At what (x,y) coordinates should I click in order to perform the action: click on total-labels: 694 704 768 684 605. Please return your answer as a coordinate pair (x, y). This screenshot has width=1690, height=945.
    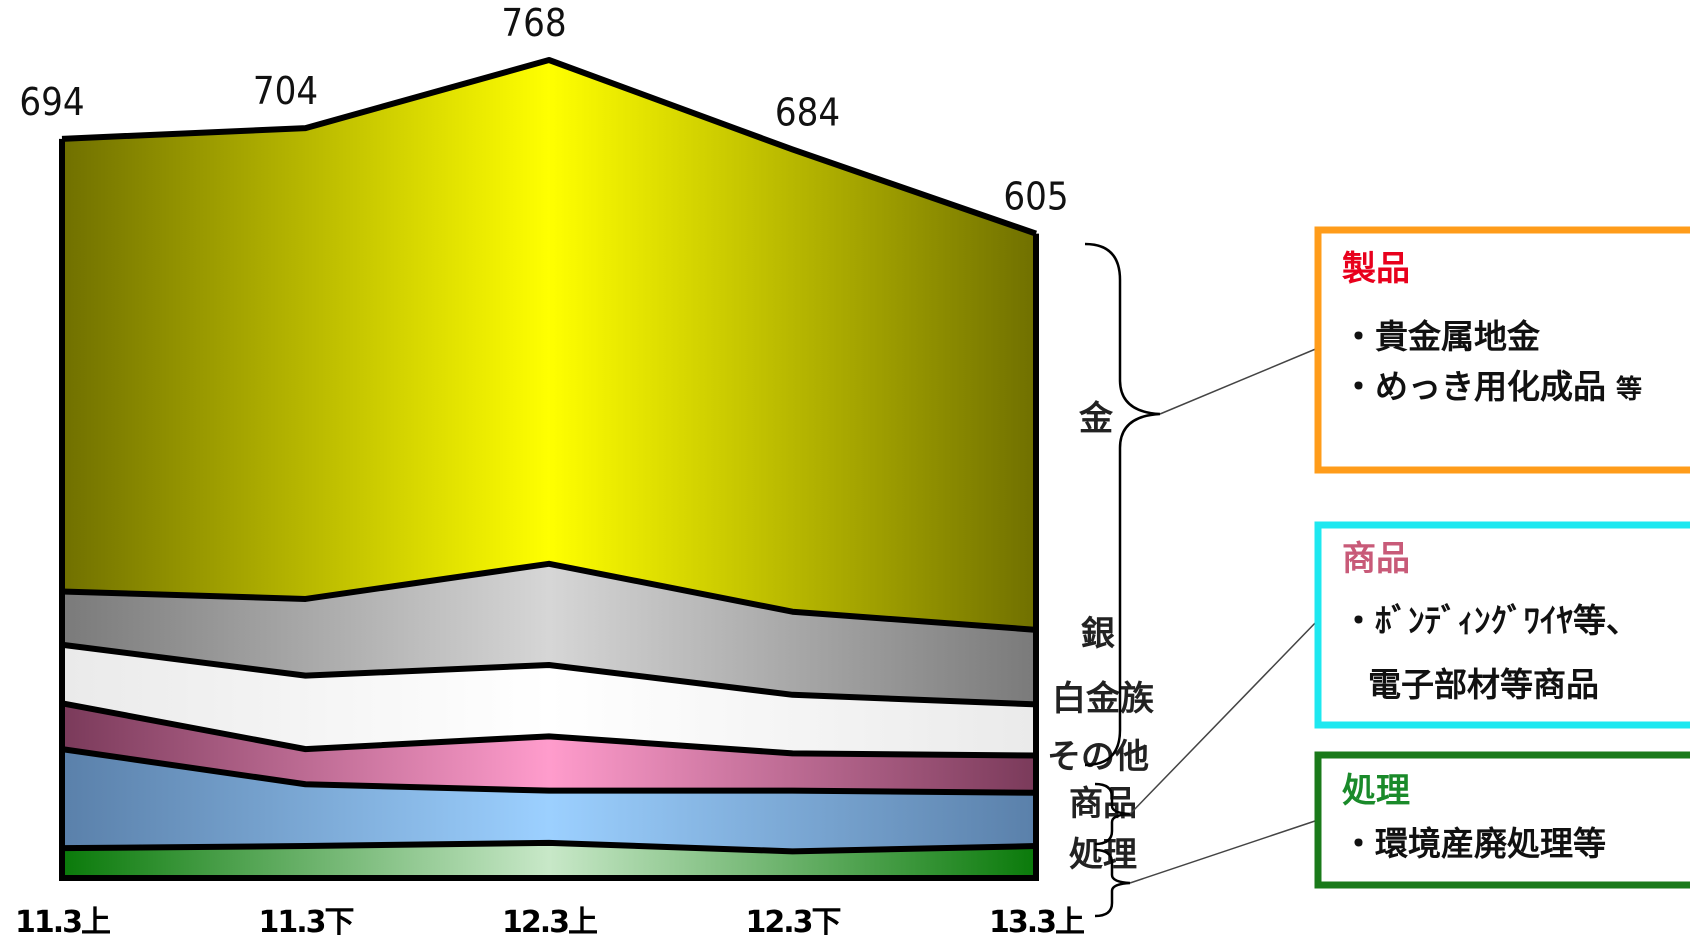
    Looking at the image, I should click on (543, 110).